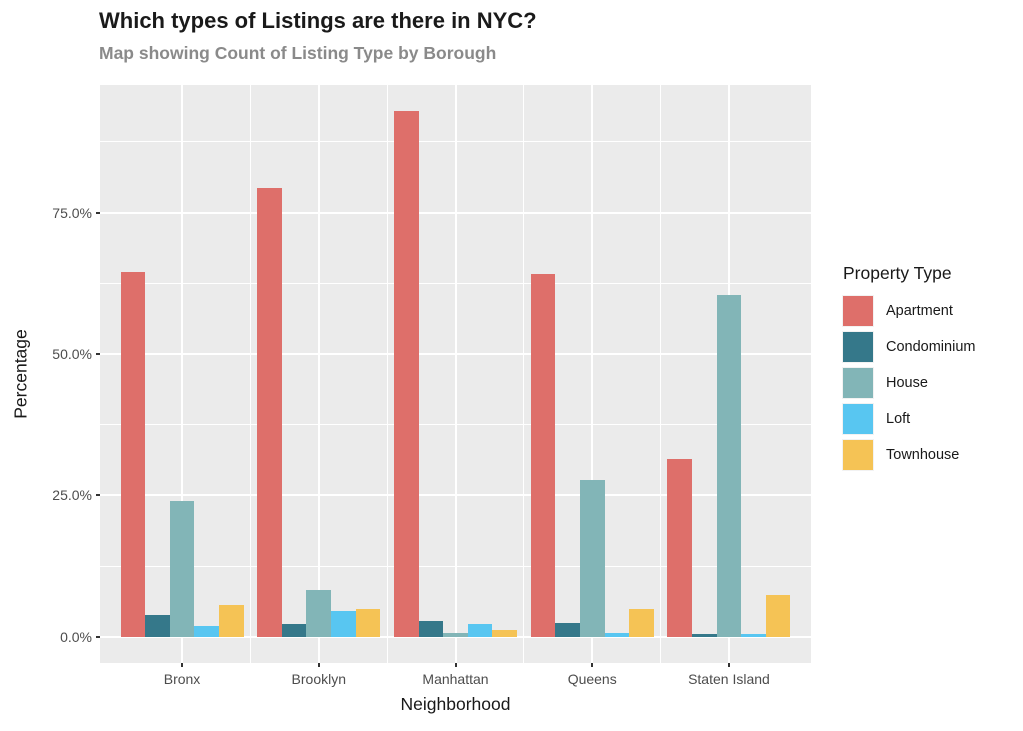 This screenshot has width=1023, height=731. I want to click on y-tick-label: 75.0%, so click(72, 212).